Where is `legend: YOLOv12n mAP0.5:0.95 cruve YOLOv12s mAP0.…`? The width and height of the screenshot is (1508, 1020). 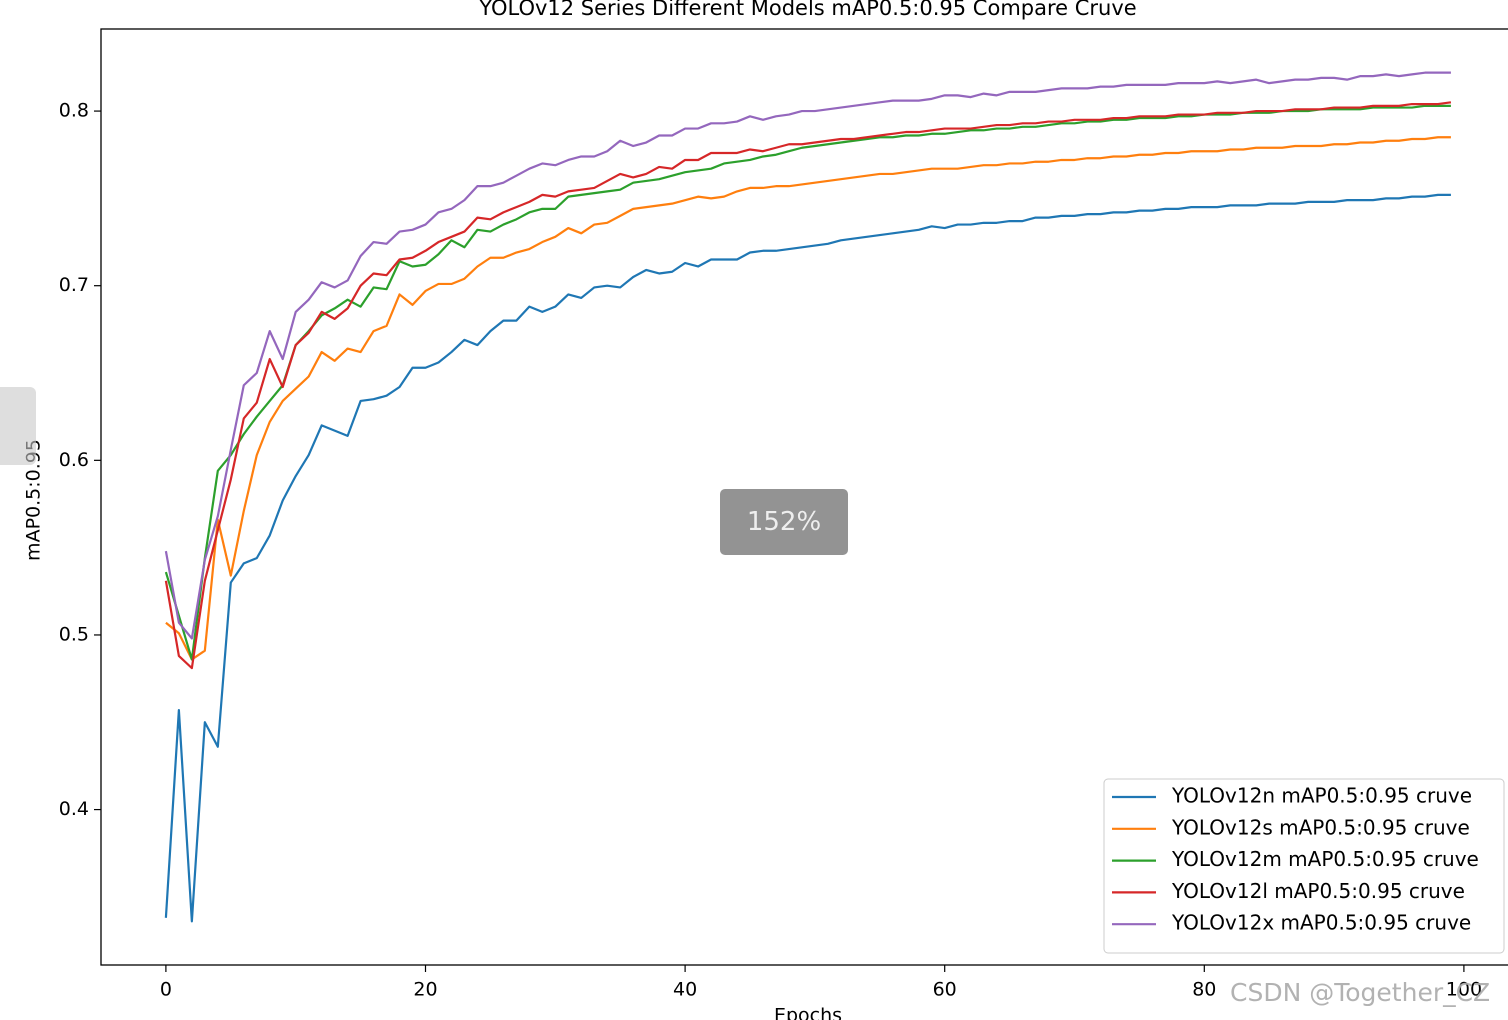
legend: YOLOv12n mAP0.5:0.95 cruve YOLOv12s mAP0.… is located at coordinates (1304, 866).